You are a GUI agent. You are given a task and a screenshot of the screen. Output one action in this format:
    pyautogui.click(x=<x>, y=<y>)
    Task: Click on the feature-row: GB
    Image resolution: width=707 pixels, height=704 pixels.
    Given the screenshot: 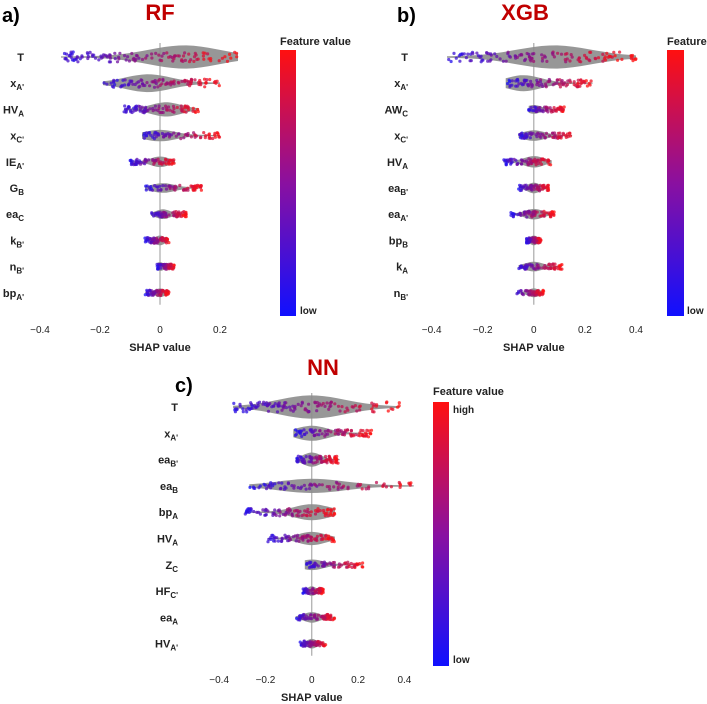 What is the action you would take?
    pyautogui.click(x=106, y=190)
    